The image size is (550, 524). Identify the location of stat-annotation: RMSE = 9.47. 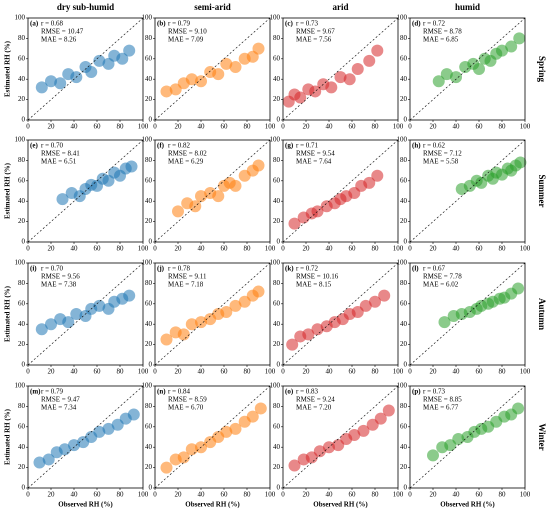
(60, 400).